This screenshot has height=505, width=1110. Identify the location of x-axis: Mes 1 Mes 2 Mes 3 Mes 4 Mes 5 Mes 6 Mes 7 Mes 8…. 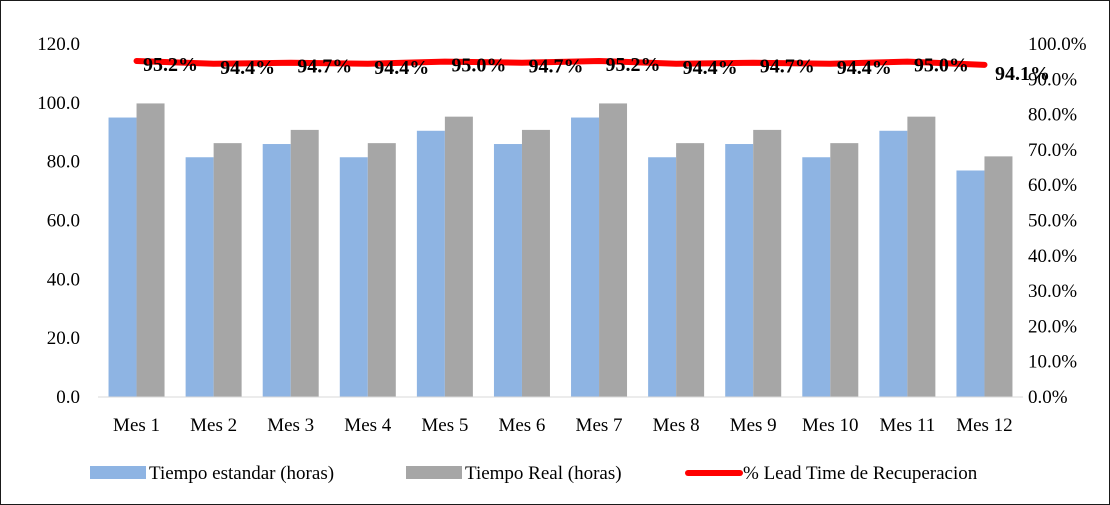
(560, 416).